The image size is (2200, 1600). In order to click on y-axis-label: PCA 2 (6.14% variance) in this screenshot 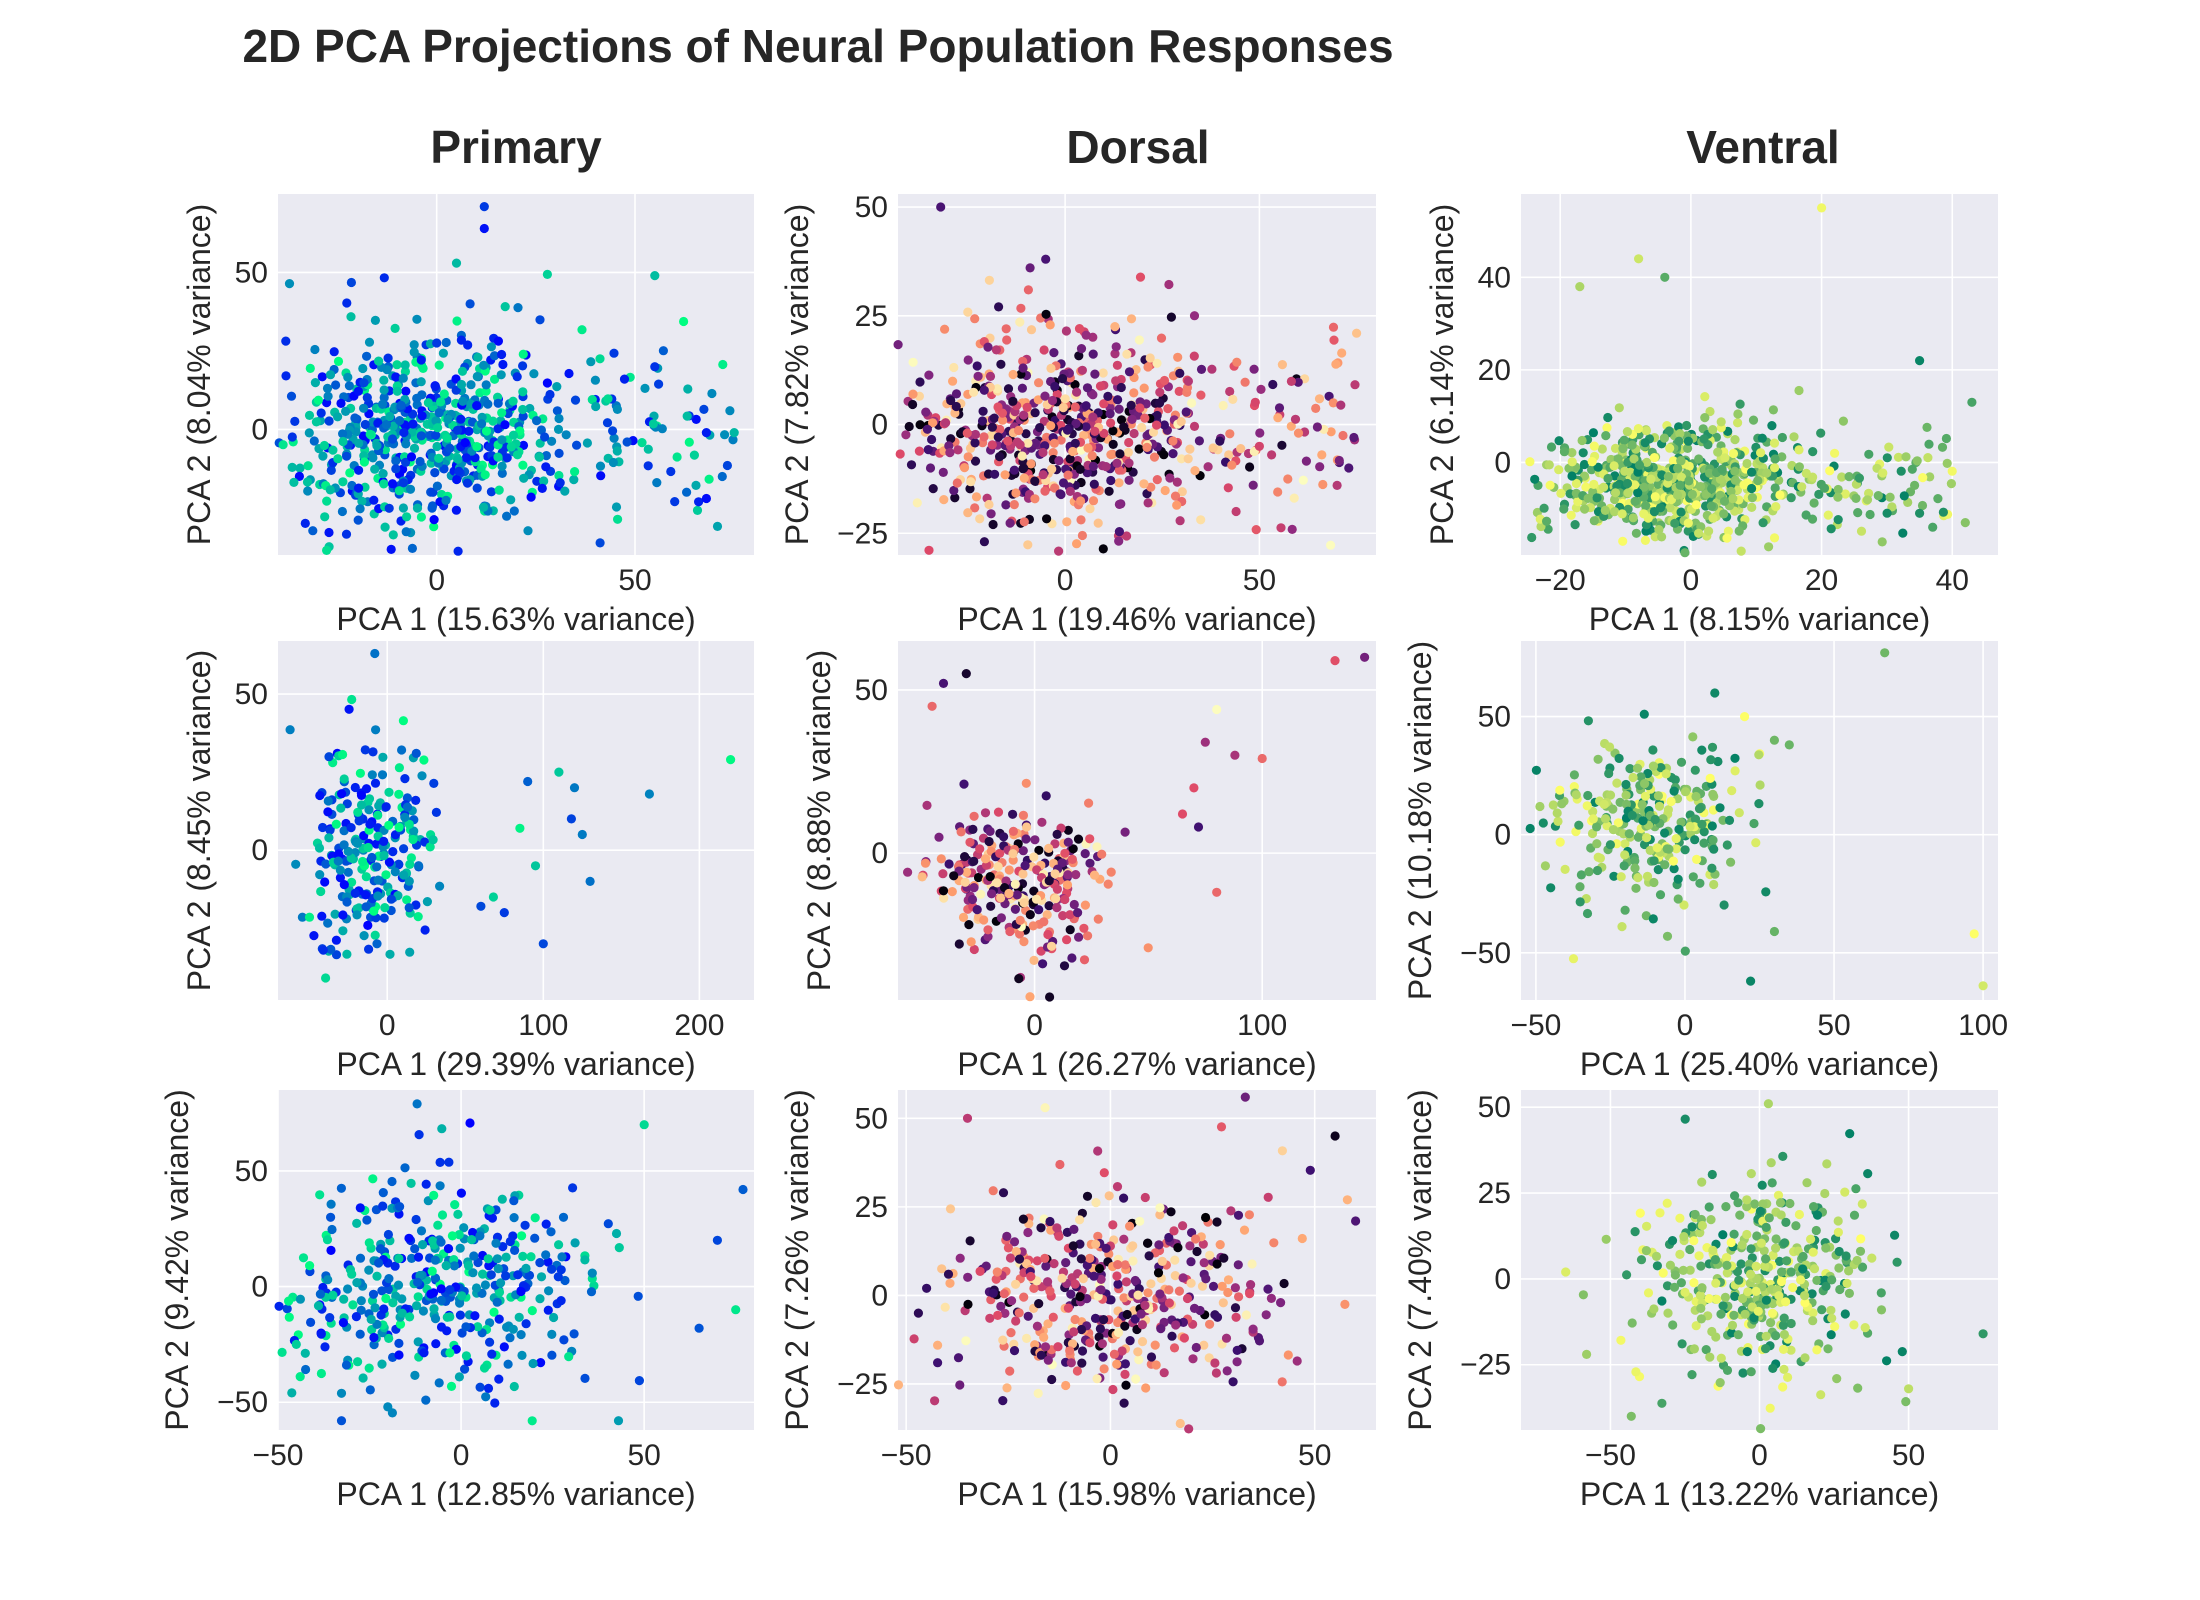, I will do `click(1442, 375)`.